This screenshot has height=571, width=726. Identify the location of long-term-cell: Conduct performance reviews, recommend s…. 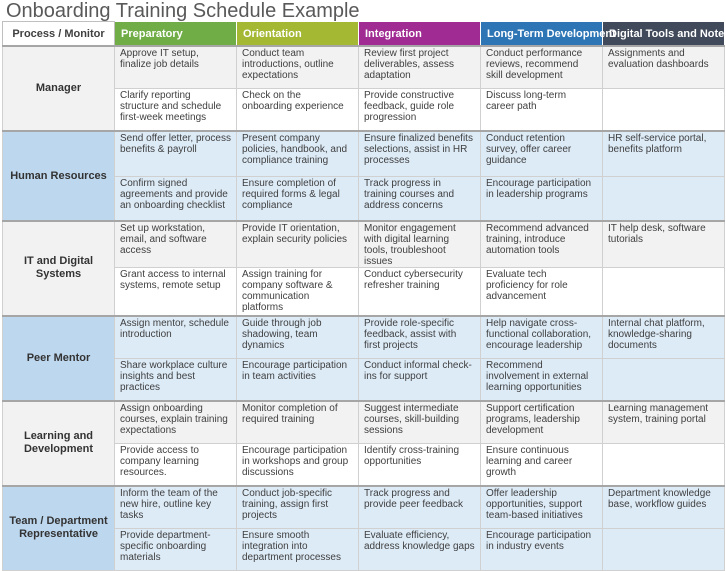
(541, 67).